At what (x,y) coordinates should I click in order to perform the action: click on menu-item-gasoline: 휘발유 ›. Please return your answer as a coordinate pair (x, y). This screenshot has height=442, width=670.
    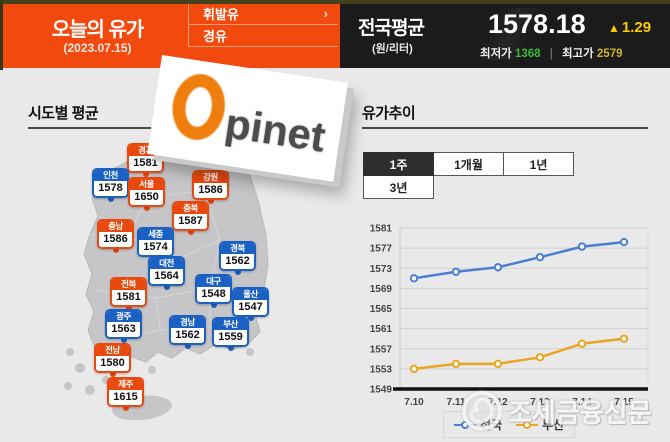
    Looking at the image, I should click on (263, 14).